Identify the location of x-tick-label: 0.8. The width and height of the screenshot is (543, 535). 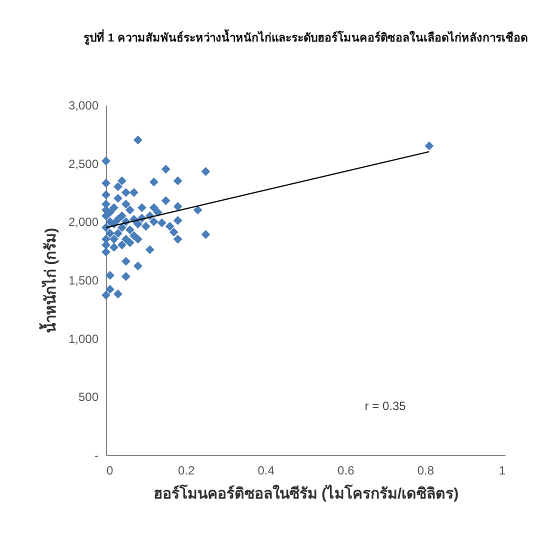
(425, 471).